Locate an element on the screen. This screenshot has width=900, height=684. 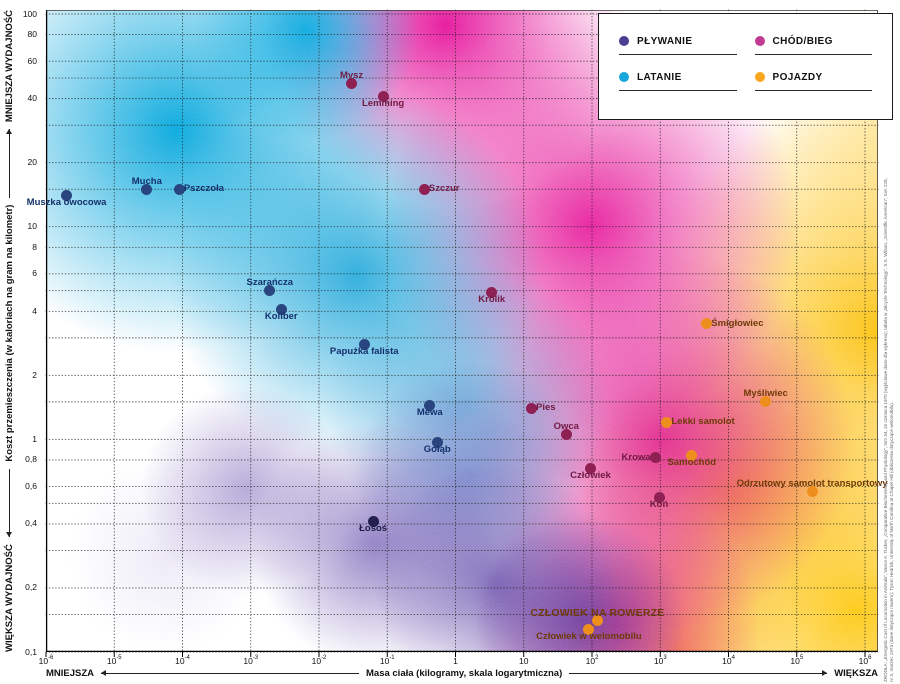
data-point: Mewa is located at coordinates (430, 408).